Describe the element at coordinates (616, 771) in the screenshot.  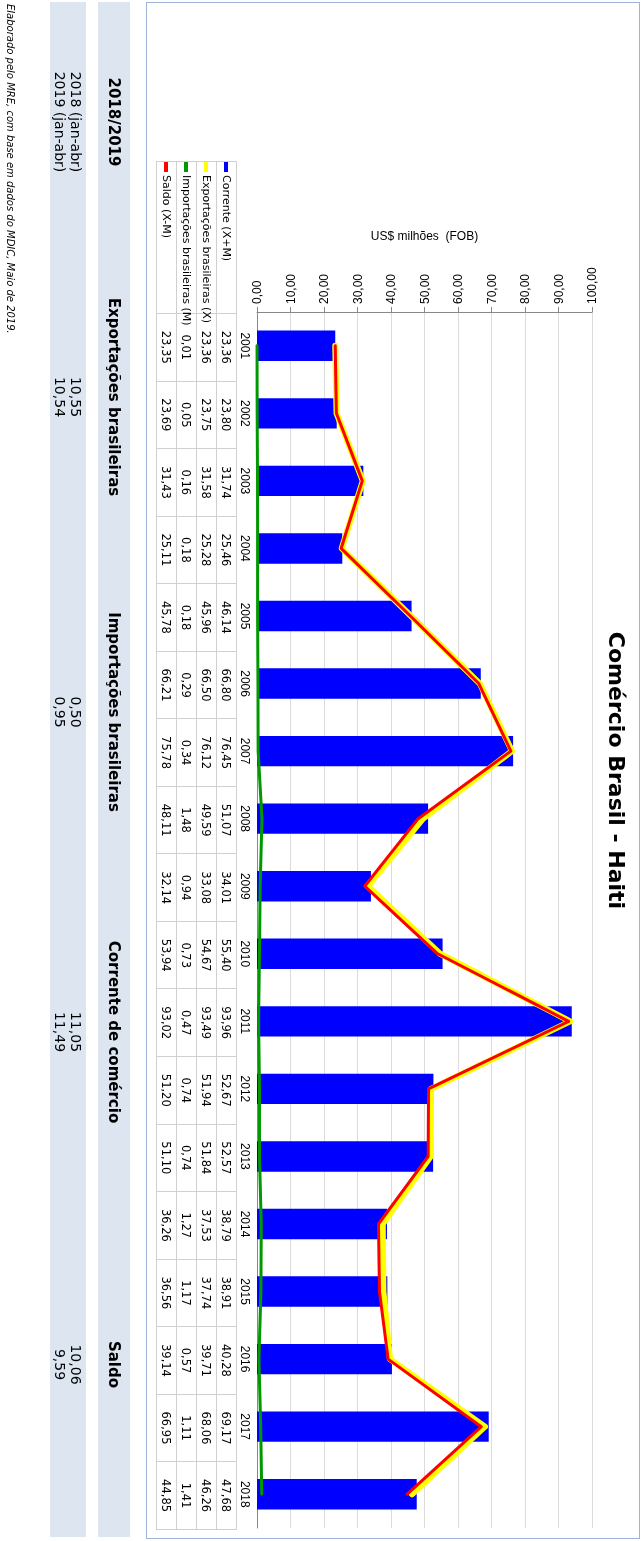
I see `text: Comércio Brasil - Haiti` at that location.